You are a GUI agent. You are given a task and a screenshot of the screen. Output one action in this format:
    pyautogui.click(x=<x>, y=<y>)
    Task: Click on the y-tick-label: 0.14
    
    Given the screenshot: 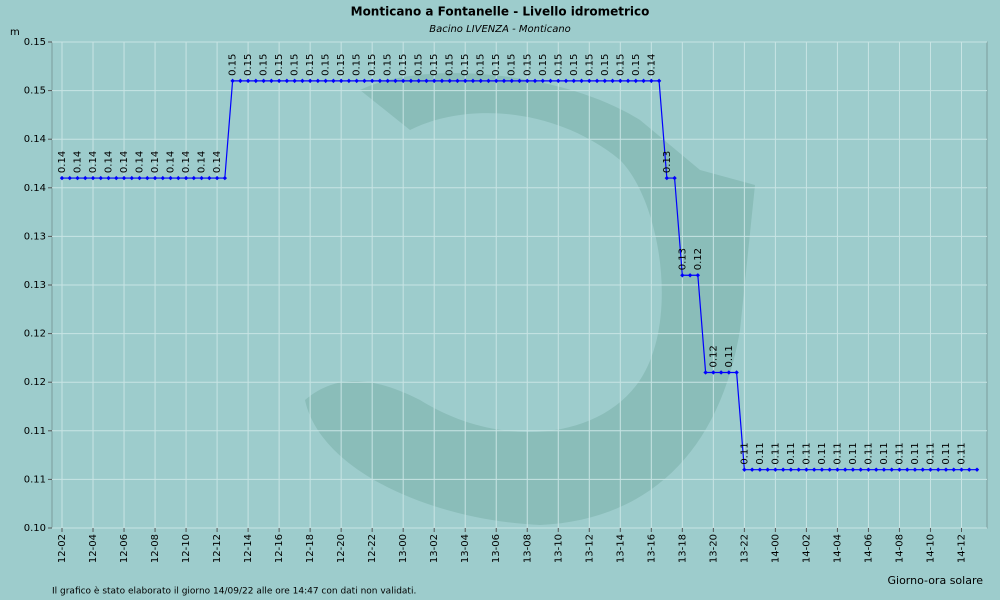 What is the action you would take?
    pyautogui.click(x=35, y=139)
    